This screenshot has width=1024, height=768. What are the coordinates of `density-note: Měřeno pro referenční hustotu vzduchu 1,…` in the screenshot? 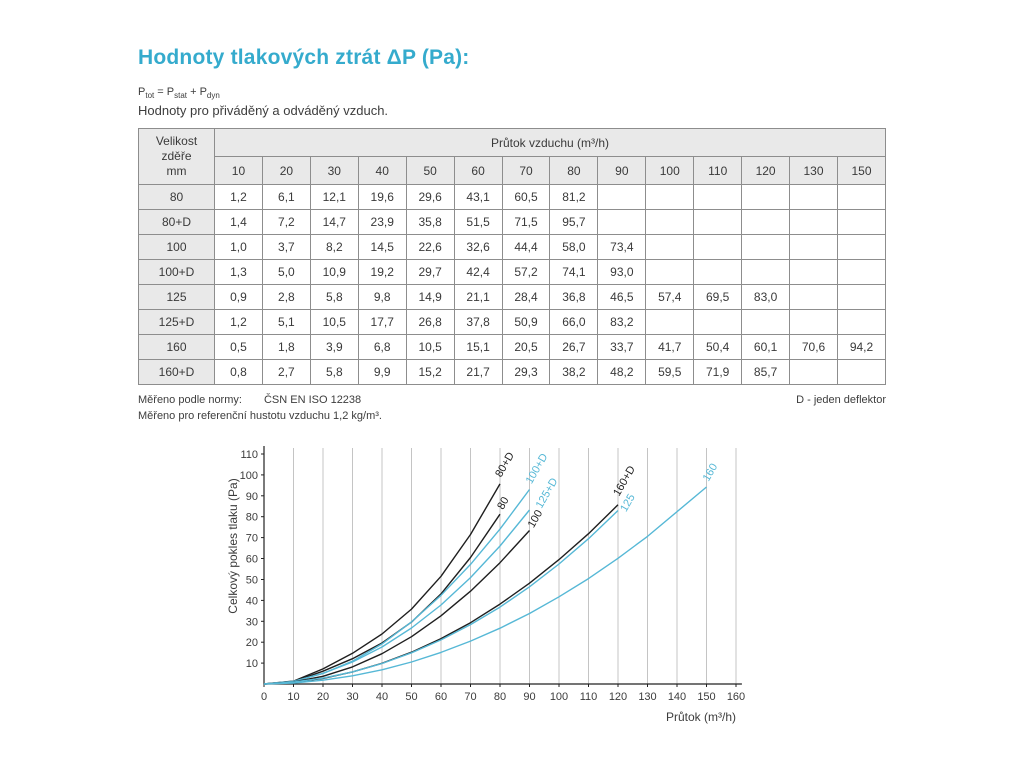 It's located at (260, 416).